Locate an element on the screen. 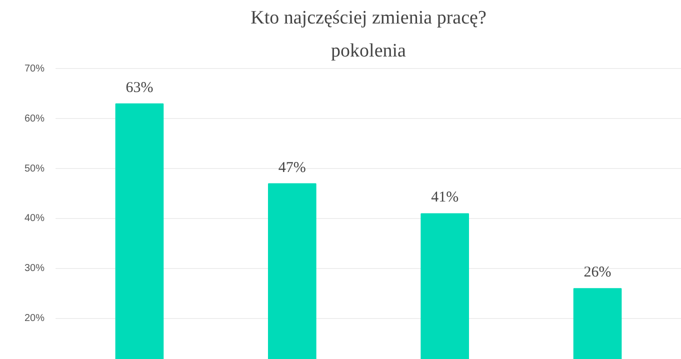 This screenshot has height=359, width=681. y-tick-label: 20% is located at coordinates (34, 318).